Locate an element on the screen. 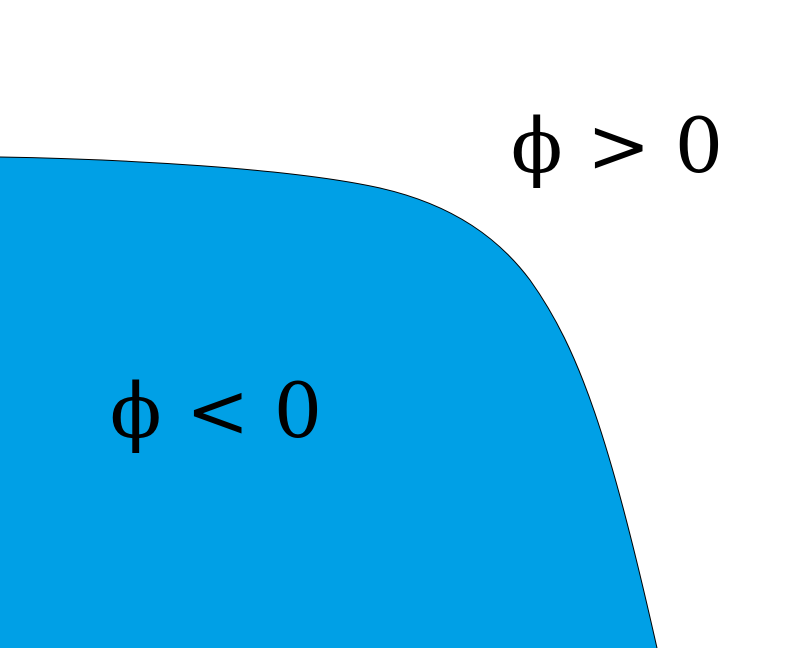 The image size is (797, 648). phi-negative-label: ϕ < 0 is located at coordinates (216, 410).